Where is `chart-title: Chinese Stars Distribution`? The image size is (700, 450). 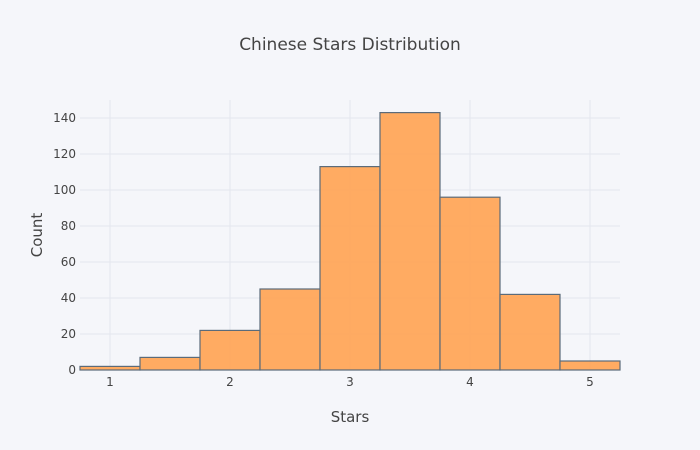
chart-title: Chinese Stars Distribution is located at coordinates (350, 45).